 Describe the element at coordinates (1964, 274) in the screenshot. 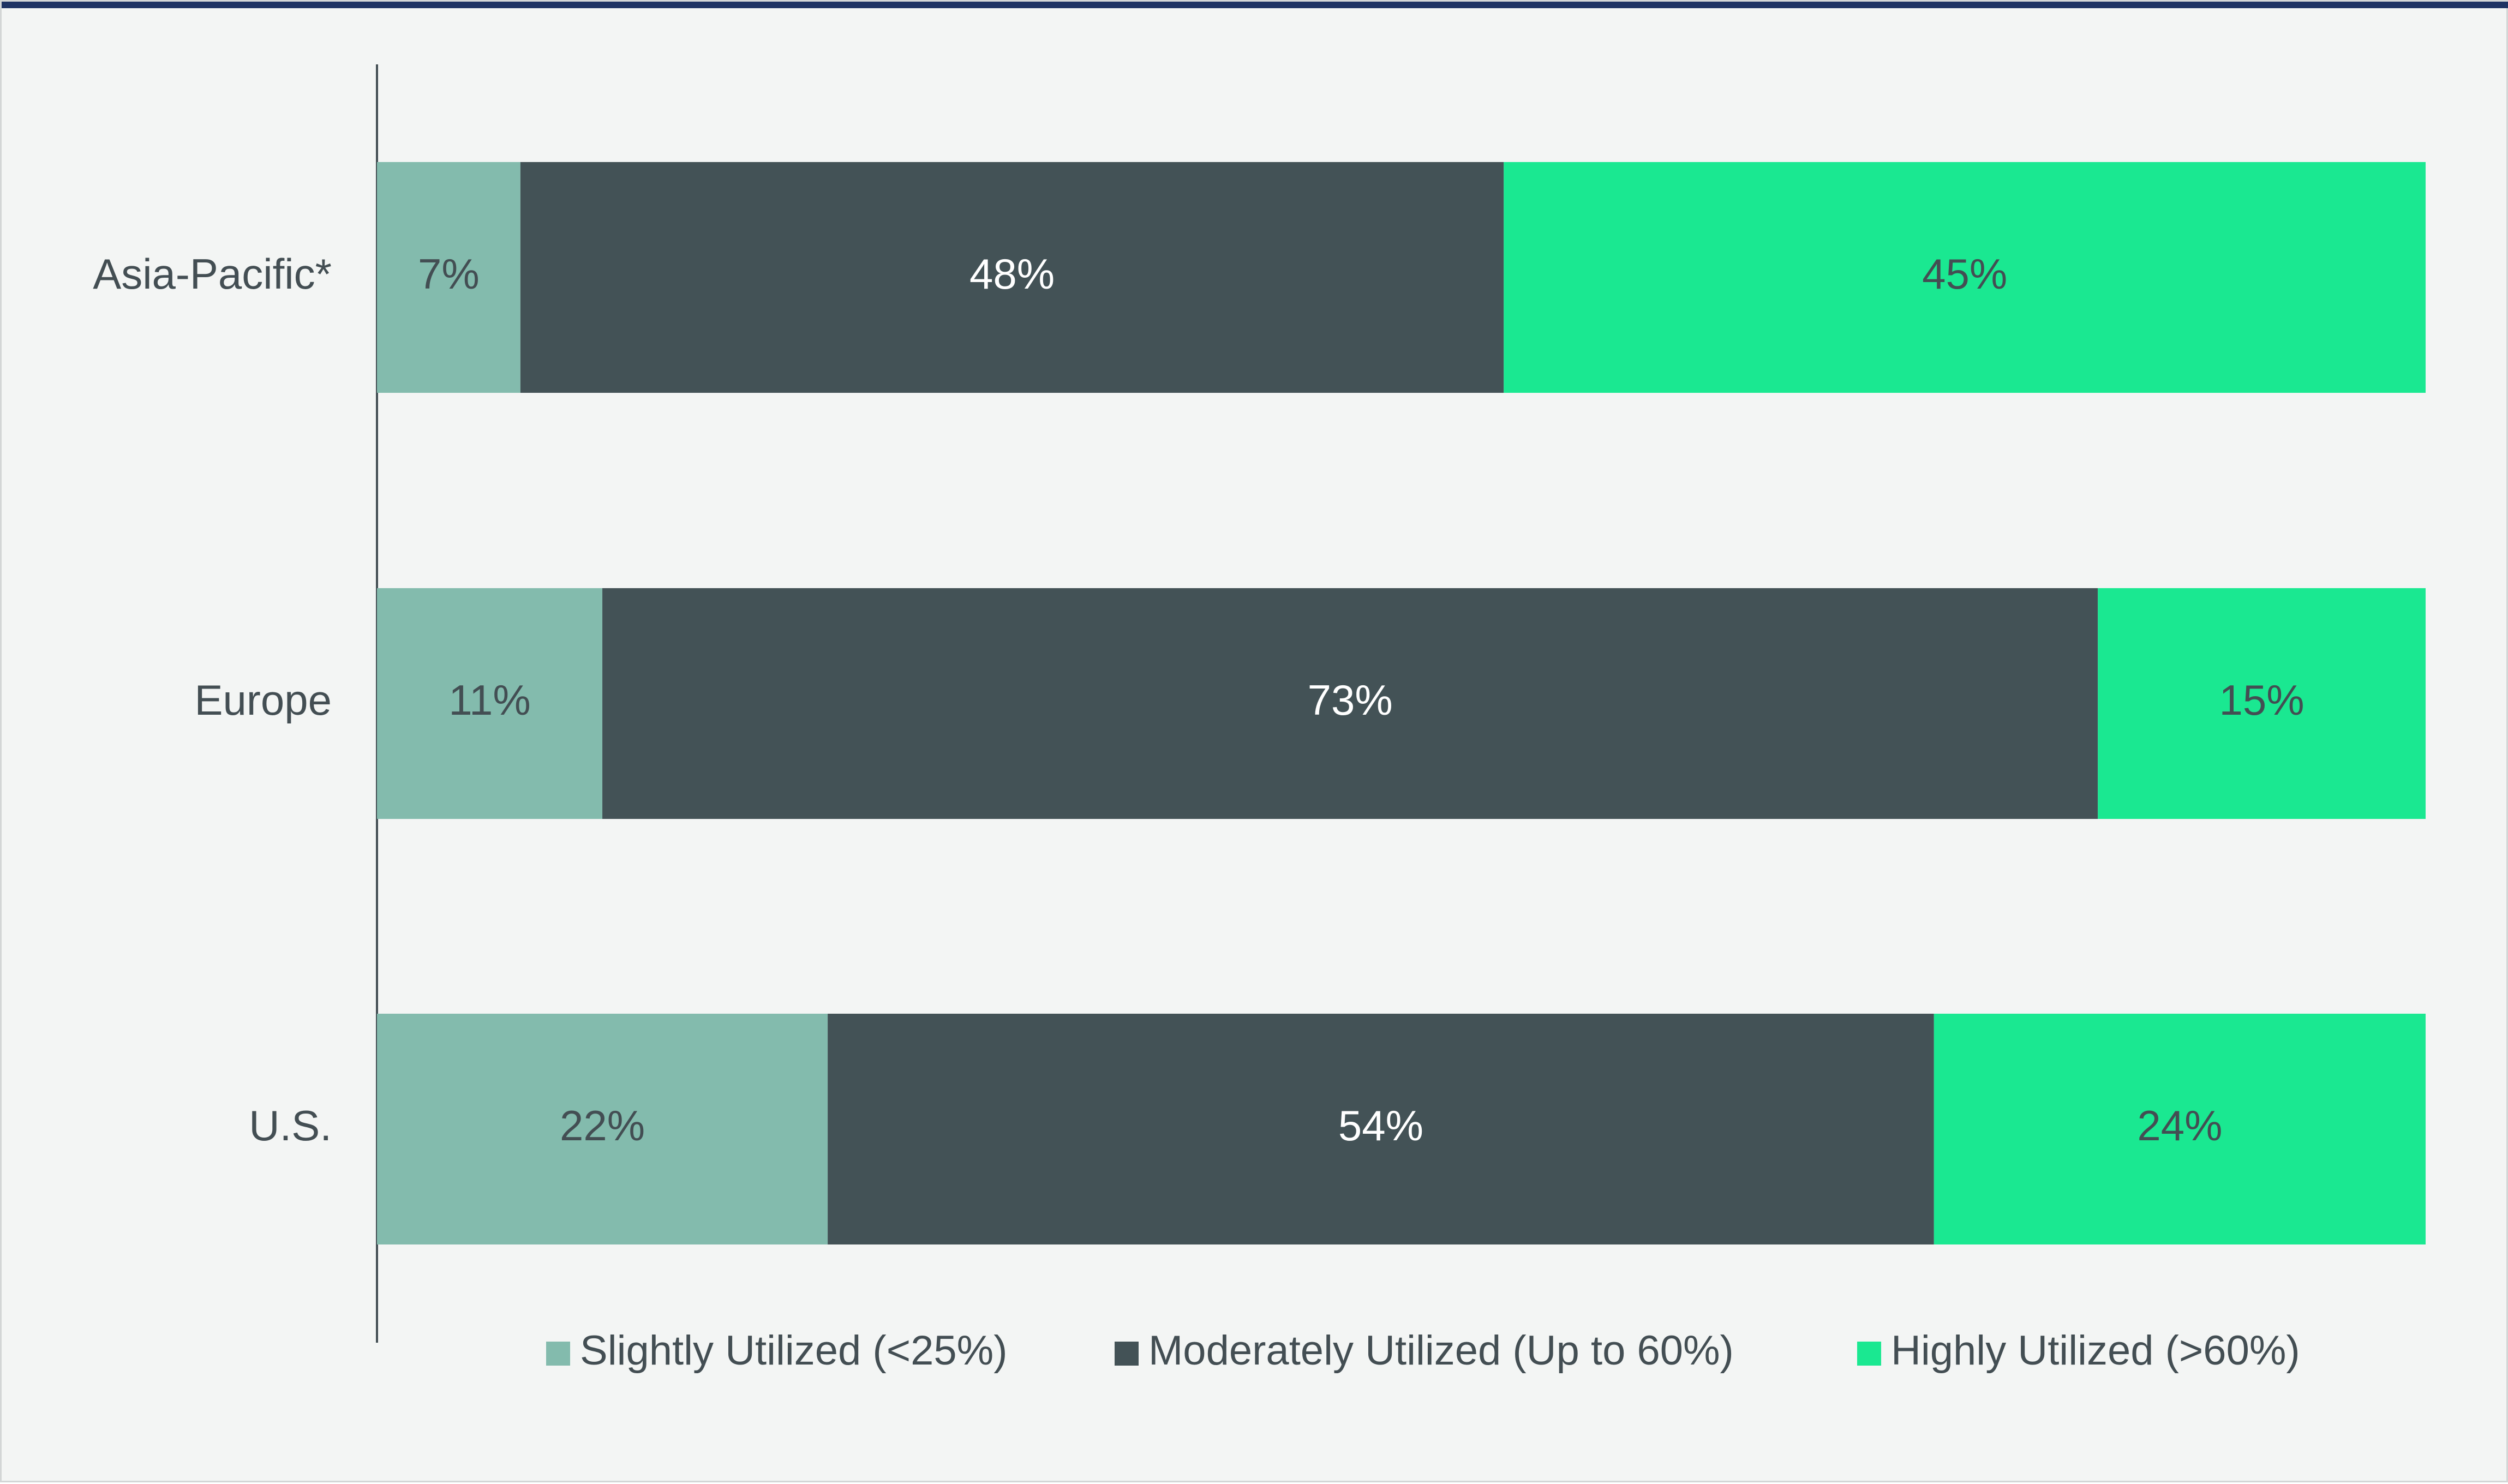

I see `data-label-asia-pacific-highly-utilized-60: 45%` at that location.